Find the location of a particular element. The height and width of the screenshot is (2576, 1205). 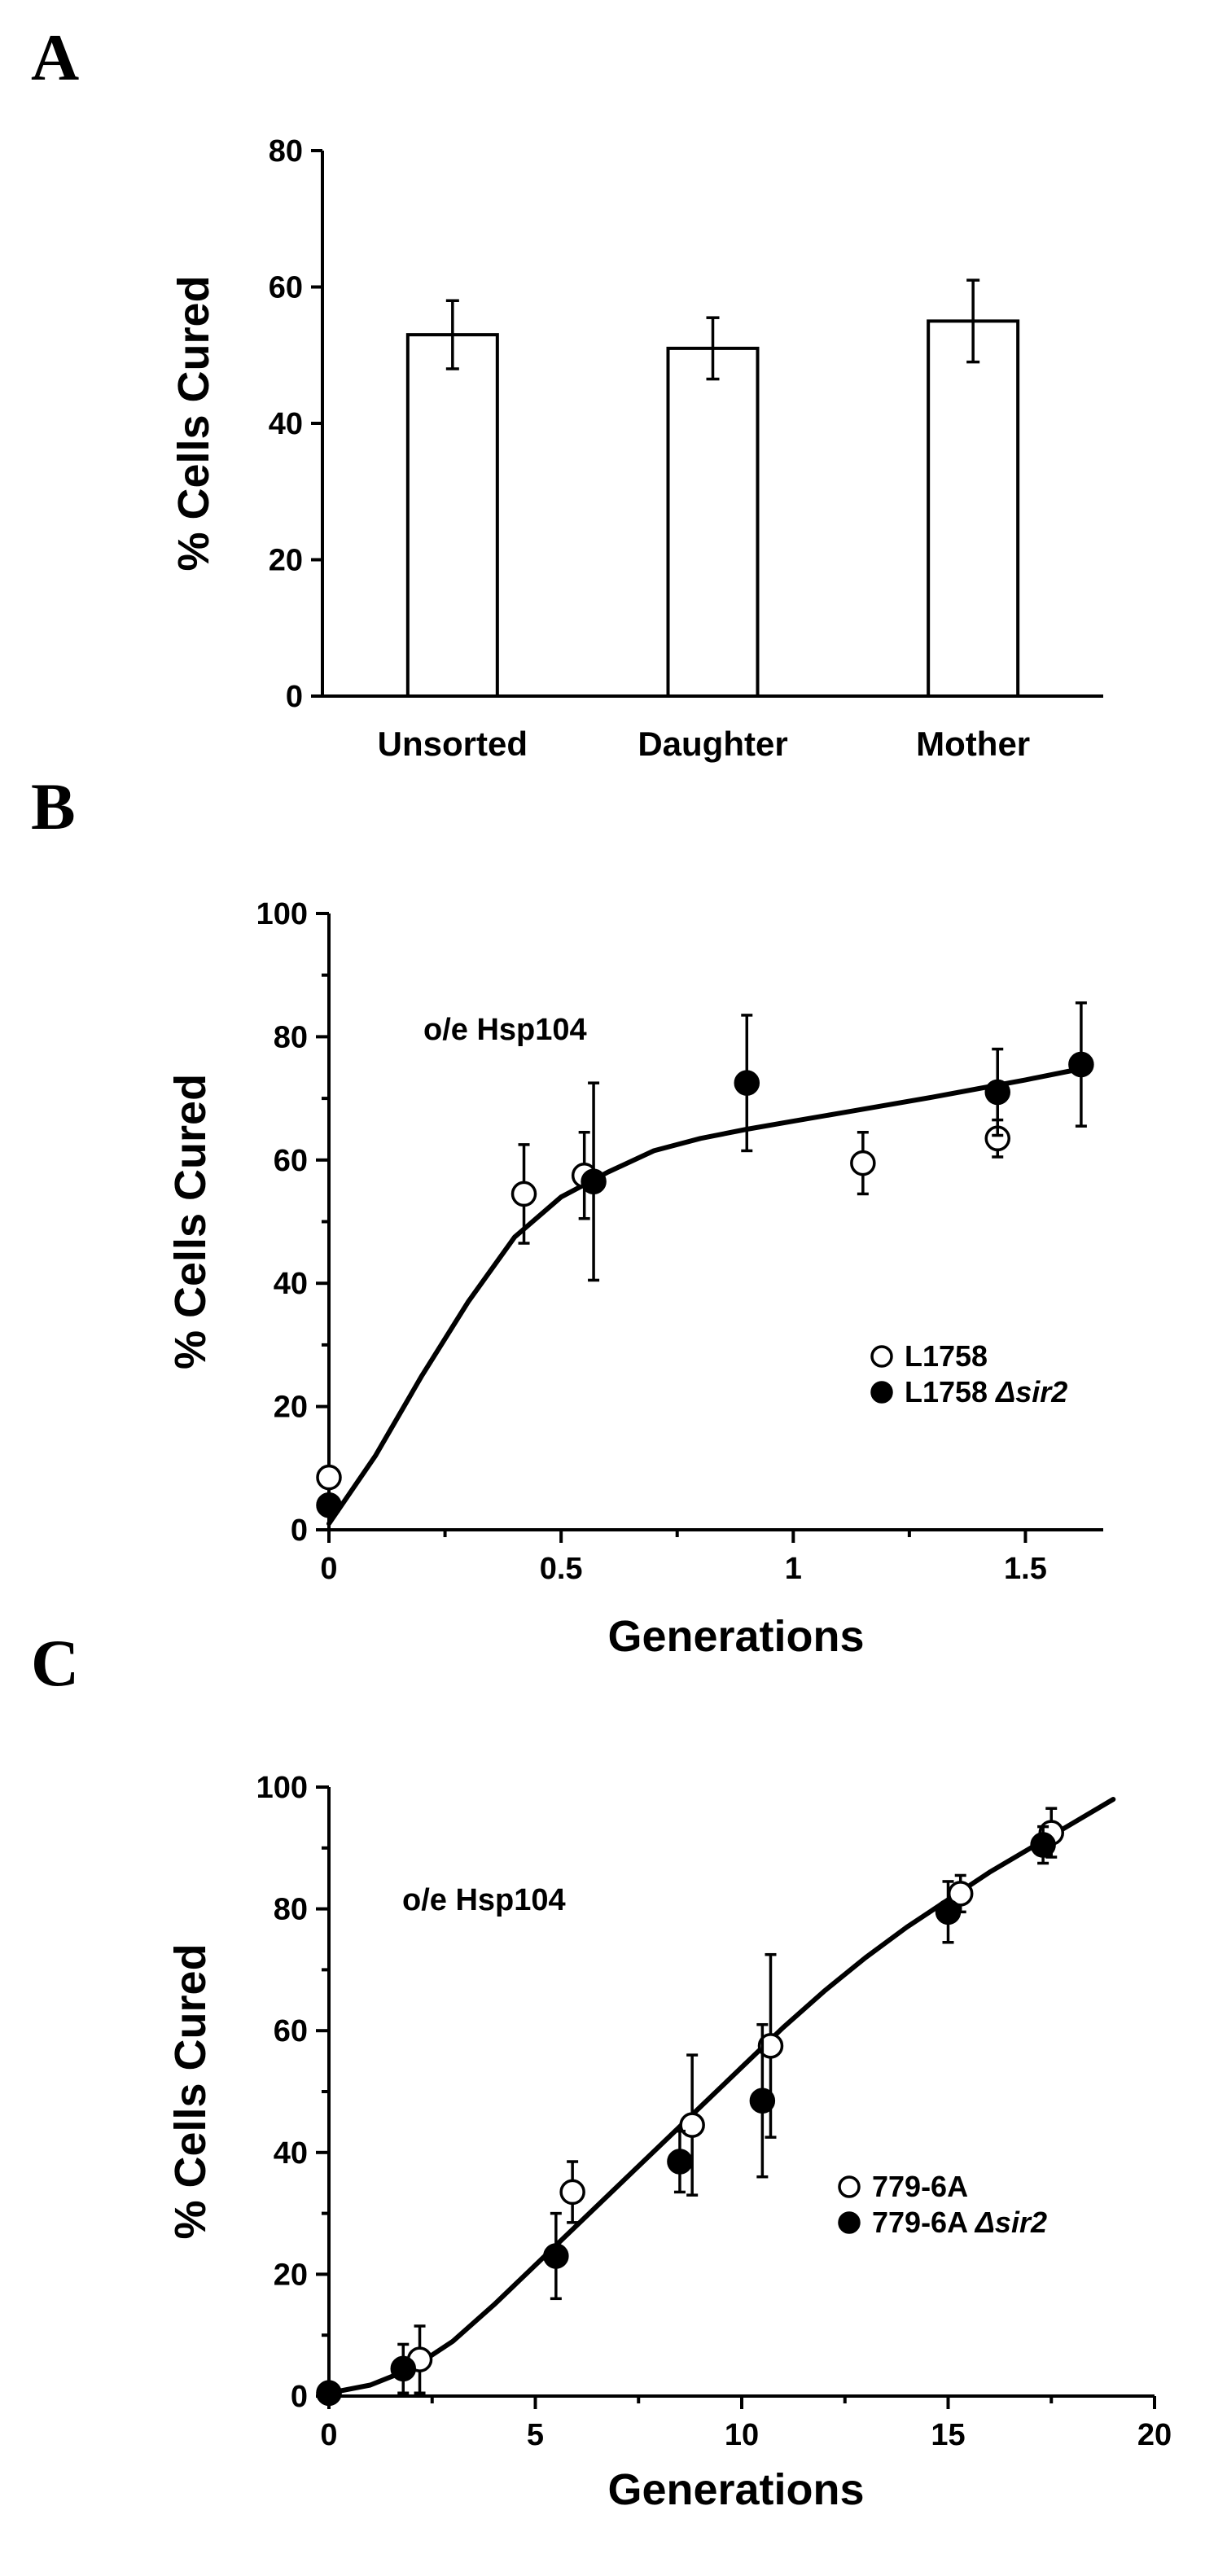

x-tick-label: 0.5 is located at coordinates (561, 1569).